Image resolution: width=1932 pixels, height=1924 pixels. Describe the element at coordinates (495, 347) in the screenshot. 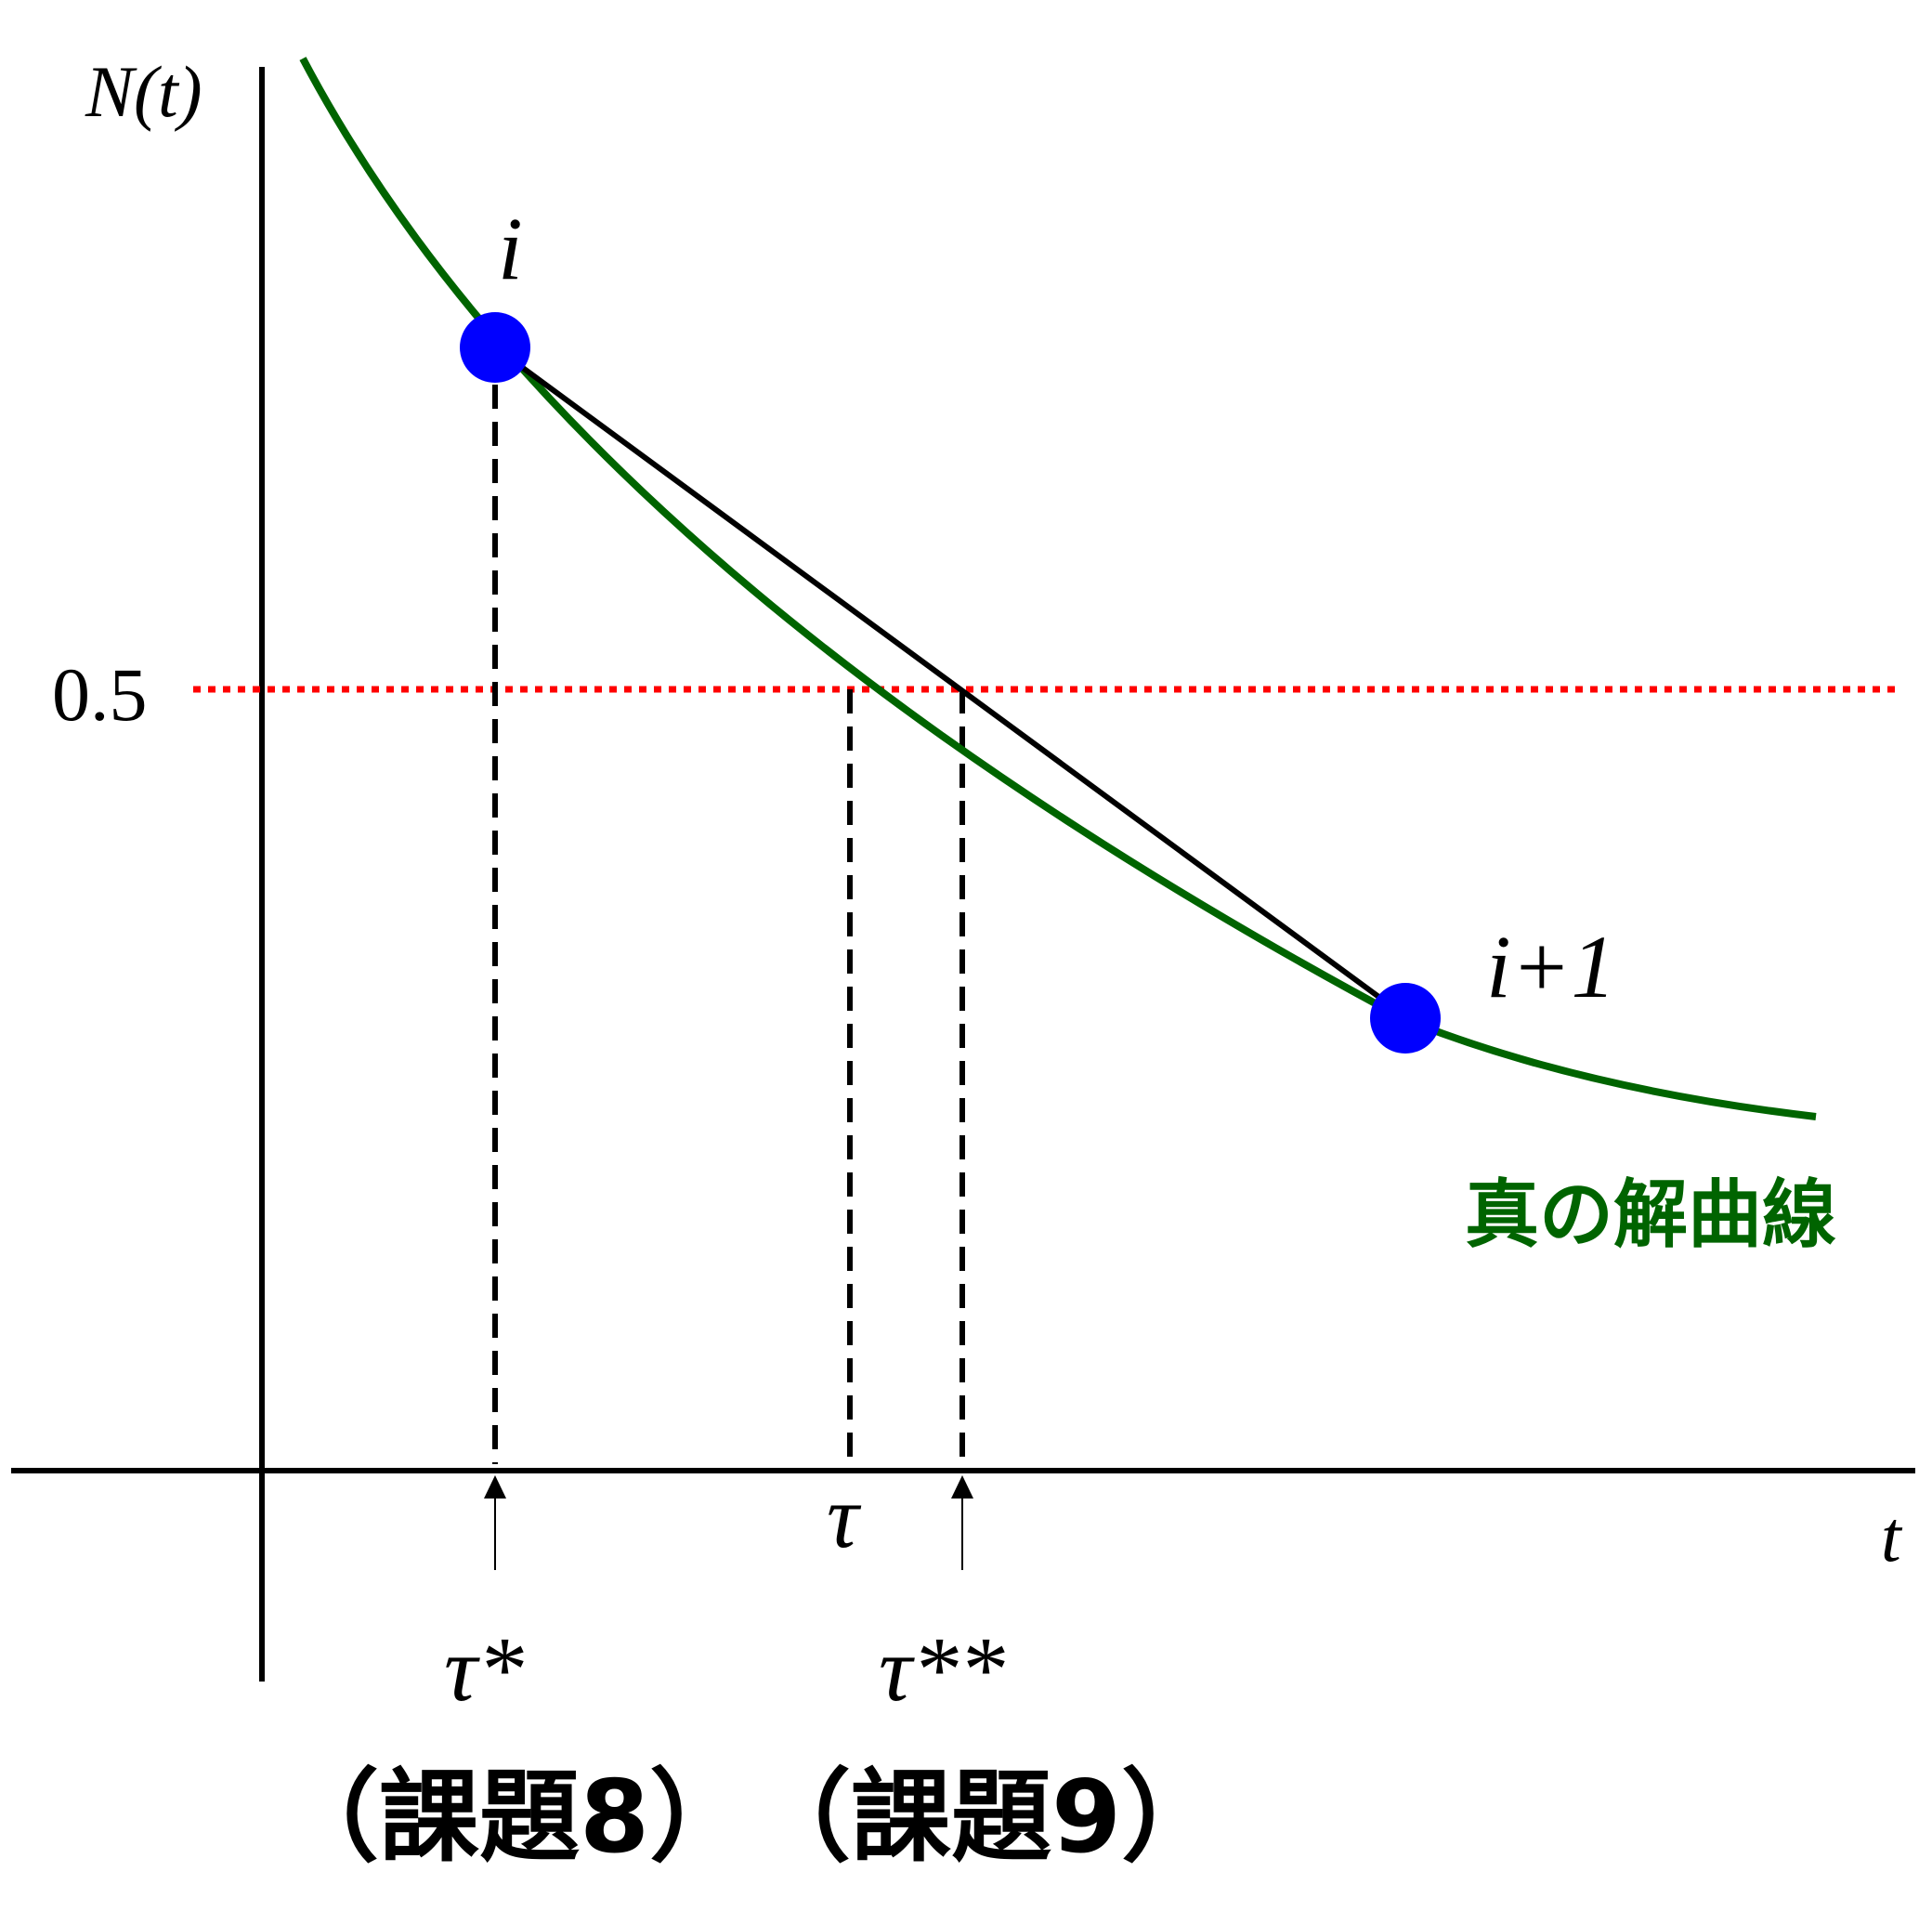

I see `point-i` at that location.